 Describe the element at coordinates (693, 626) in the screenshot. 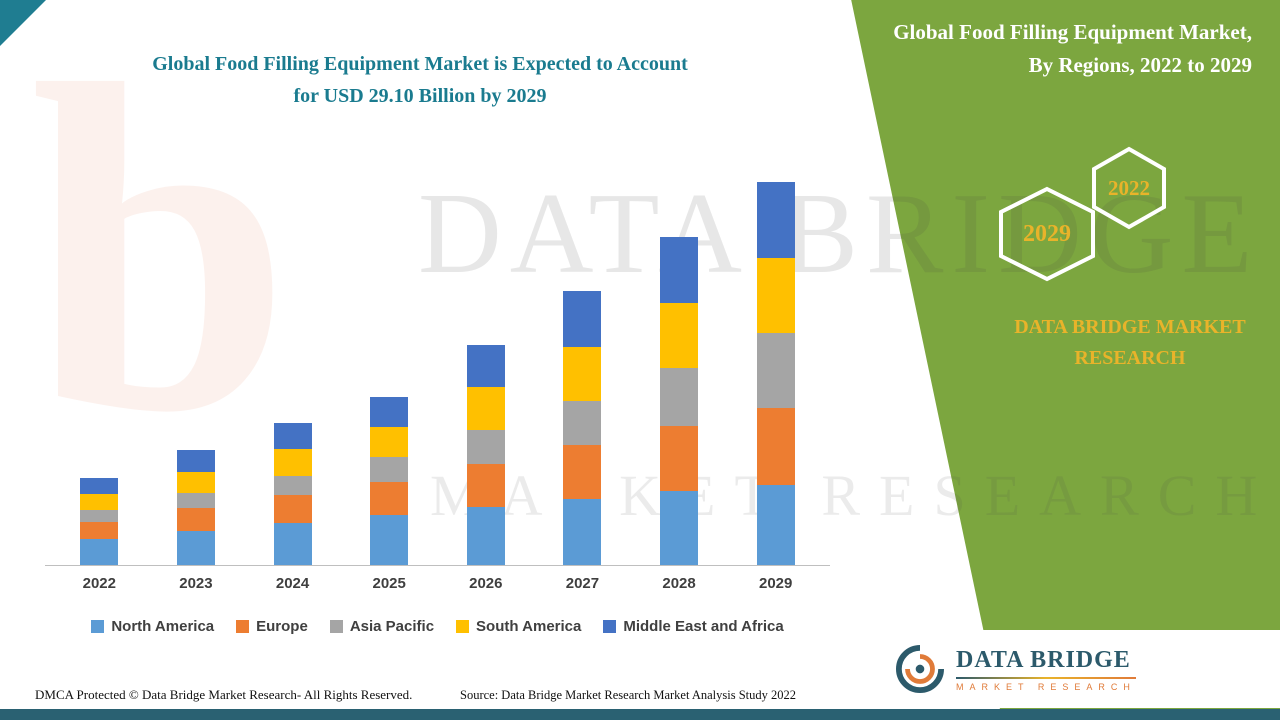

I see `legend-item-middle-east-and-africa: Middle East and Africa` at that location.